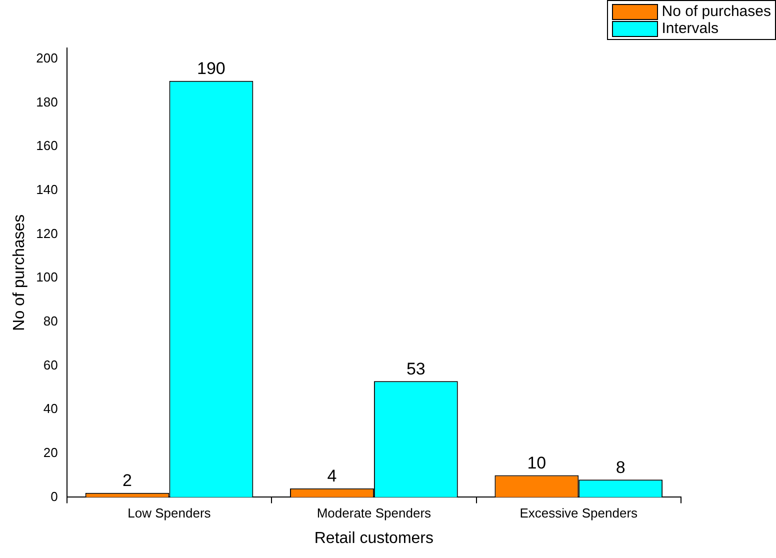 This screenshot has height=558, width=776. Describe the element at coordinates (47, 146) in the screenshot. I see `y-tick-label: 160` at that location.